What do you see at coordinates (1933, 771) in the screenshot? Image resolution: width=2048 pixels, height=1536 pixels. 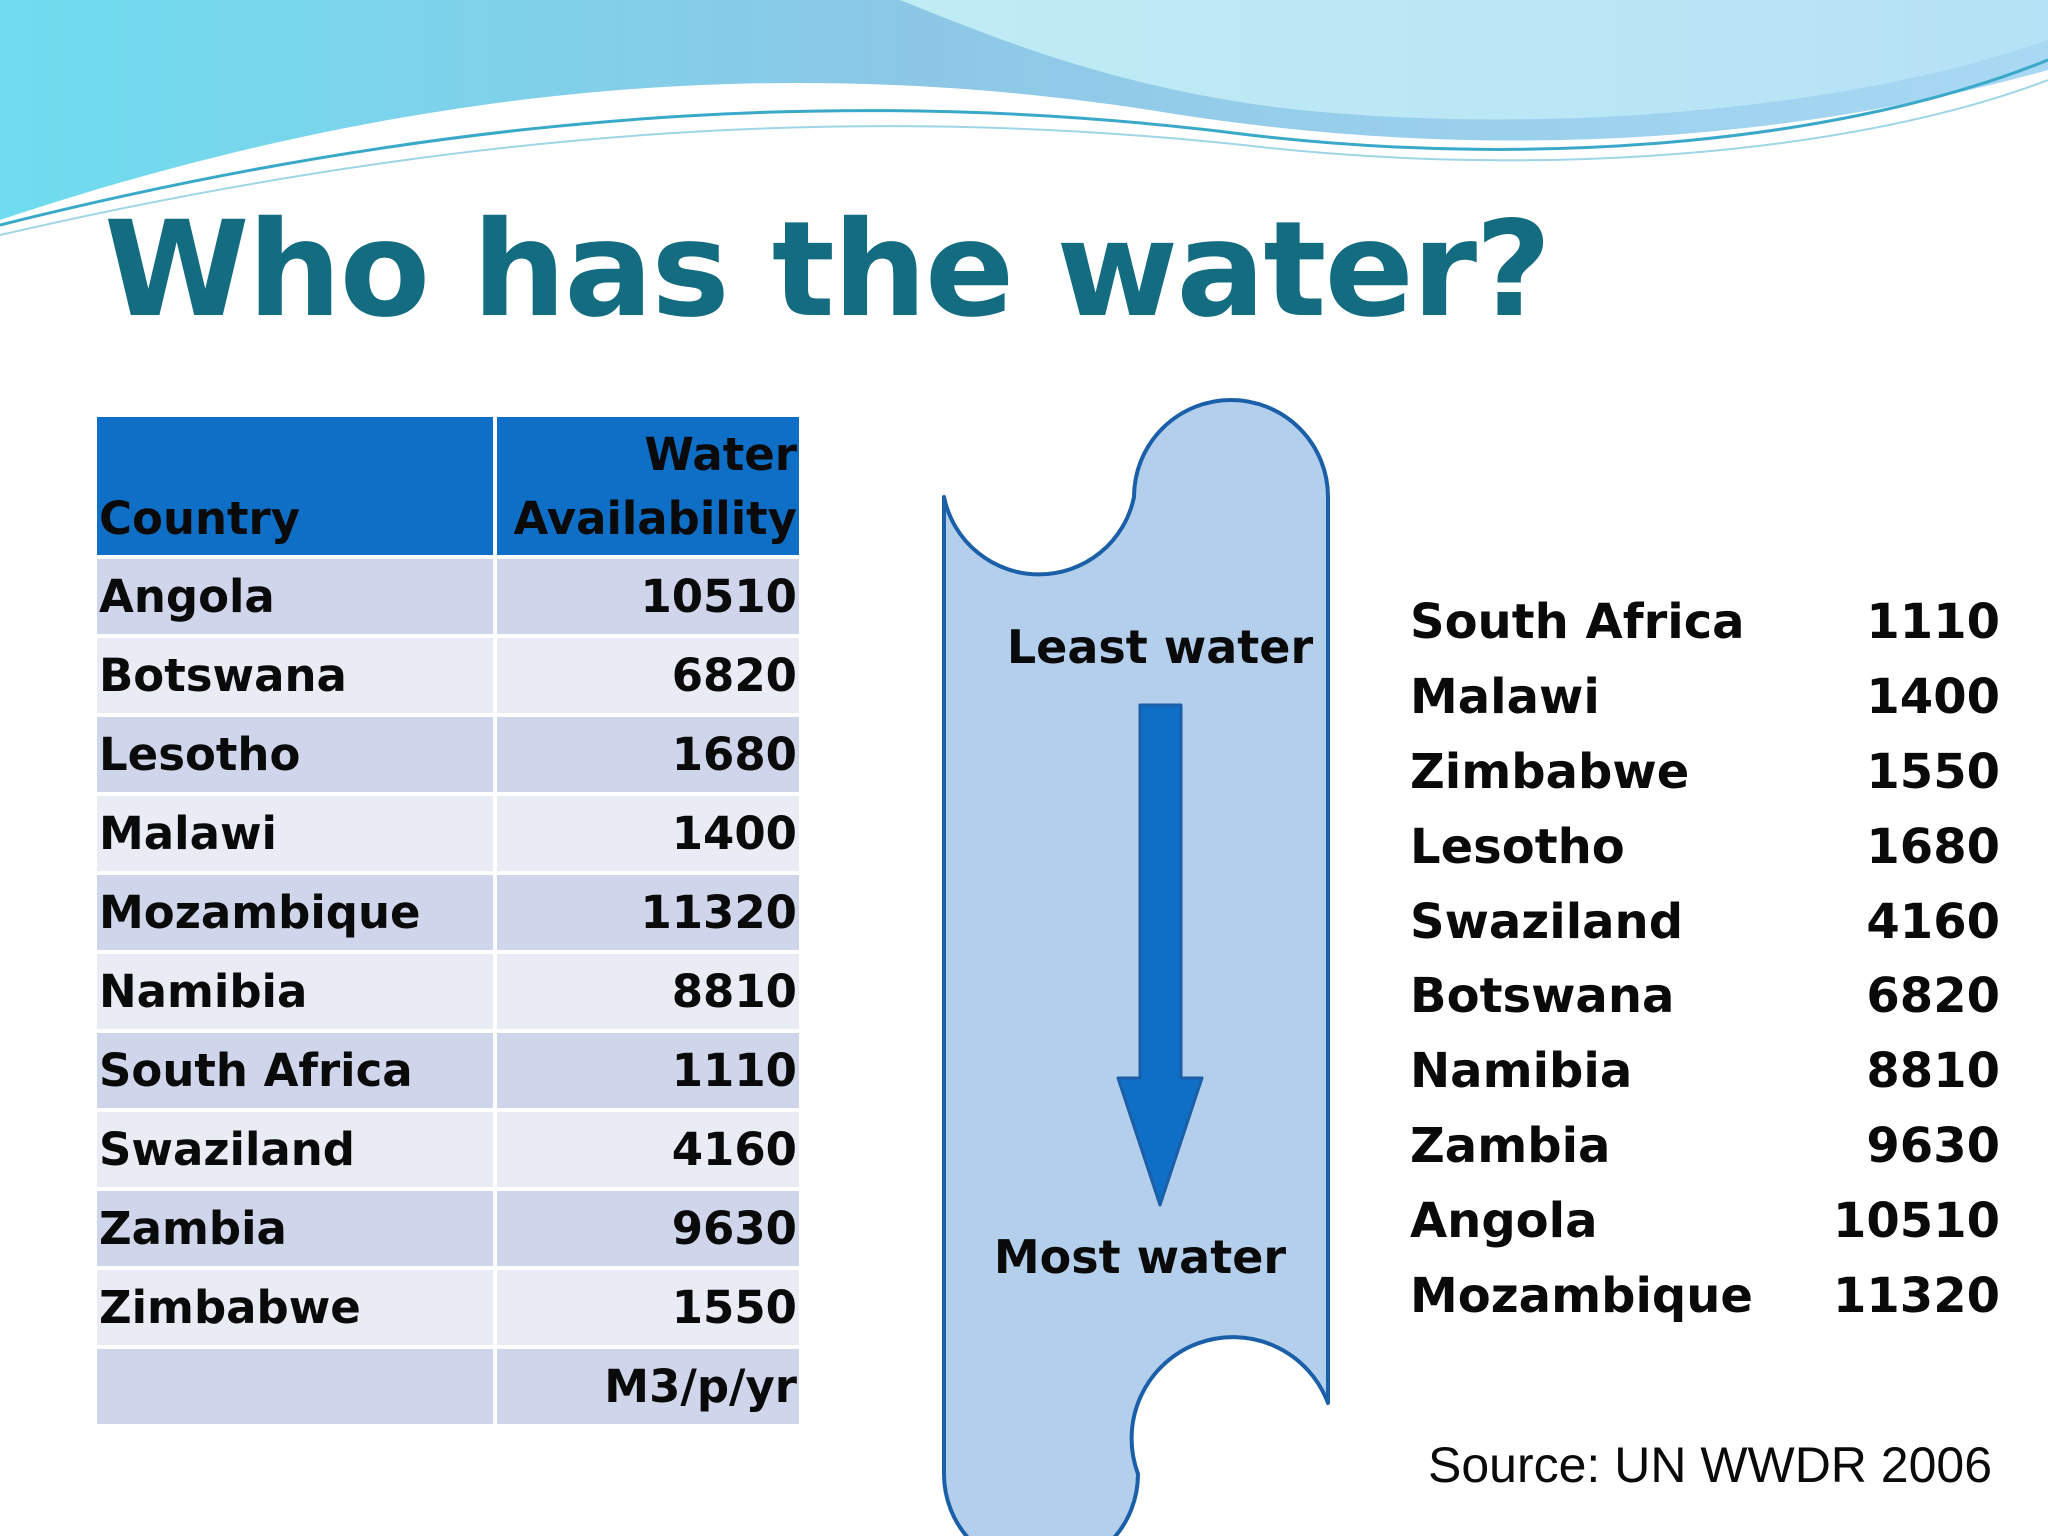 I see `ranked-value: 1550` at bounding box center [1933, 771].